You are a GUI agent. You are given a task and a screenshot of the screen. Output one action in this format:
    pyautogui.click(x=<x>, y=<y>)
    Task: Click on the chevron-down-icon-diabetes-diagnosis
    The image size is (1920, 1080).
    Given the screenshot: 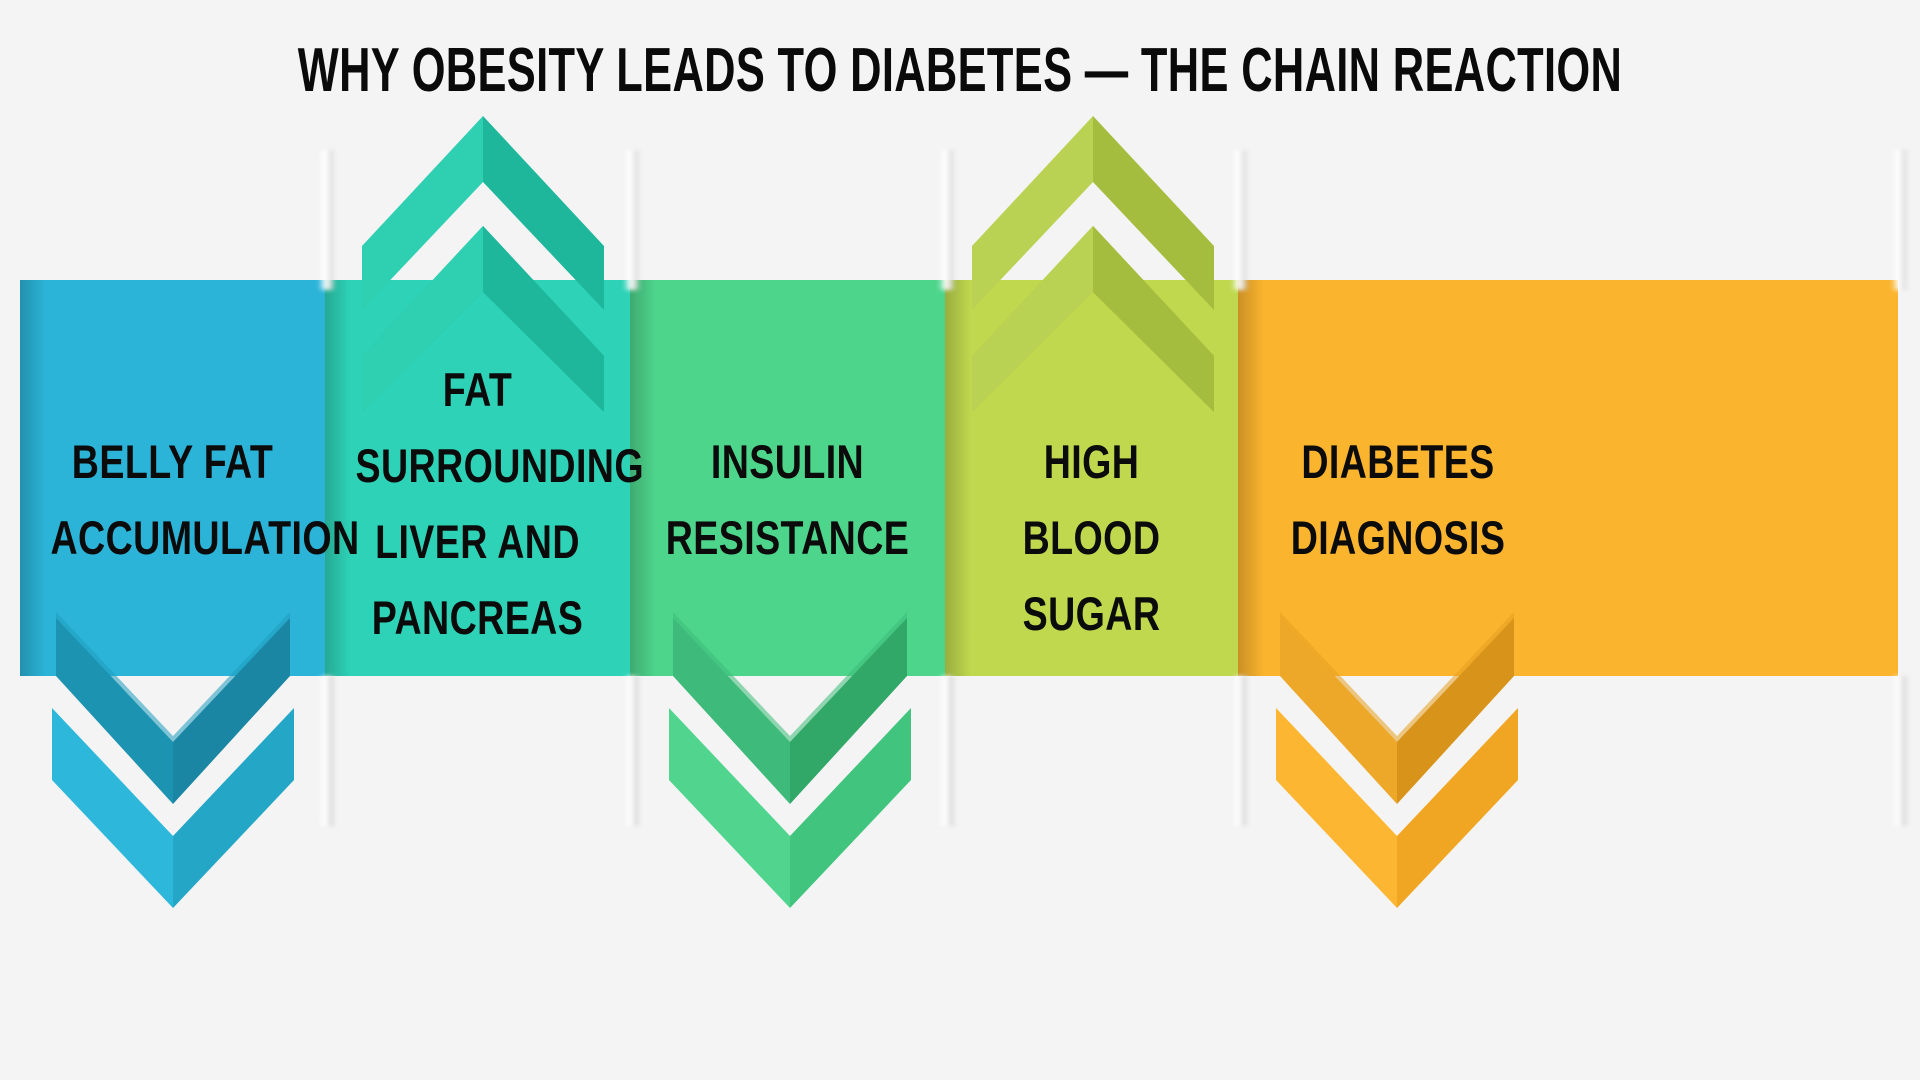 What is the action you would take?
    pyautogui.click(x=1397, y=758)
    